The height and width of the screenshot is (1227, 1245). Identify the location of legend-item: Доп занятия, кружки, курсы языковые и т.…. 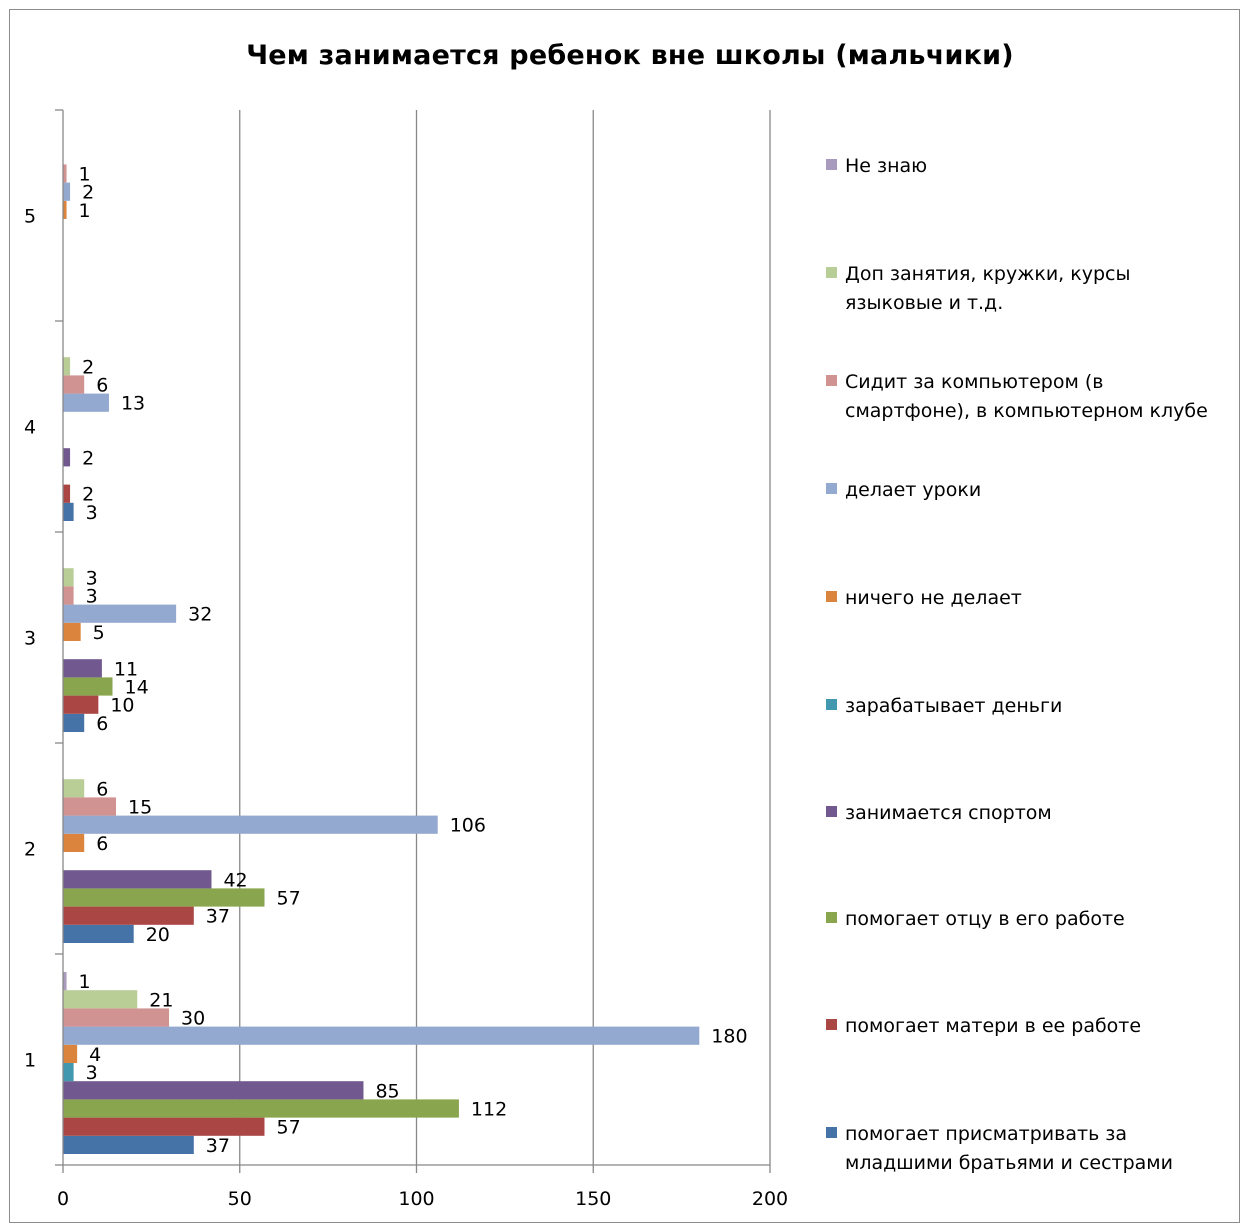
(1023, 289).